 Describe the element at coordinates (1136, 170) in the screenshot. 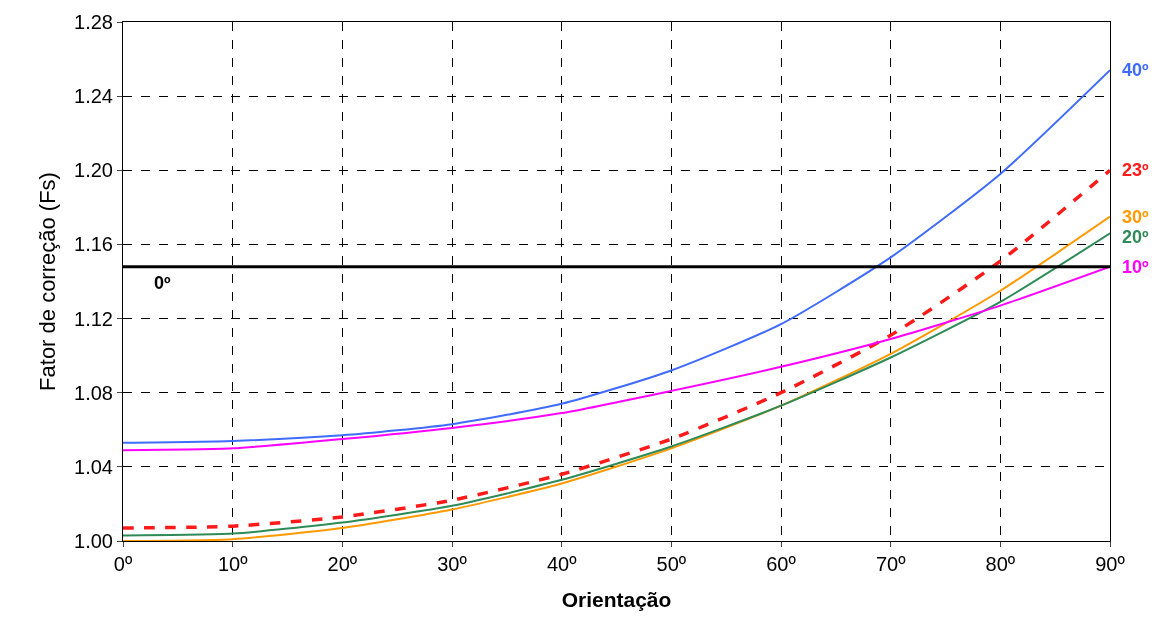

I see `series-label: 23º` at that location.